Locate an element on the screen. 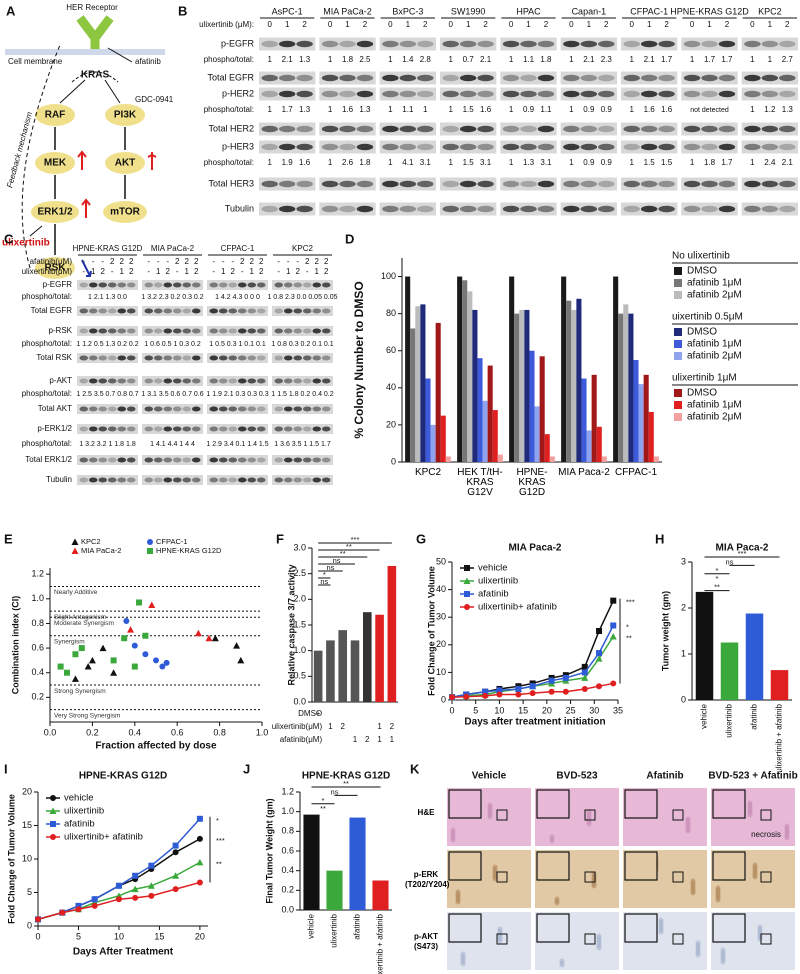 This screenshot has width=800, height=974. ratio: 1 is located at coordinates (425, 109).